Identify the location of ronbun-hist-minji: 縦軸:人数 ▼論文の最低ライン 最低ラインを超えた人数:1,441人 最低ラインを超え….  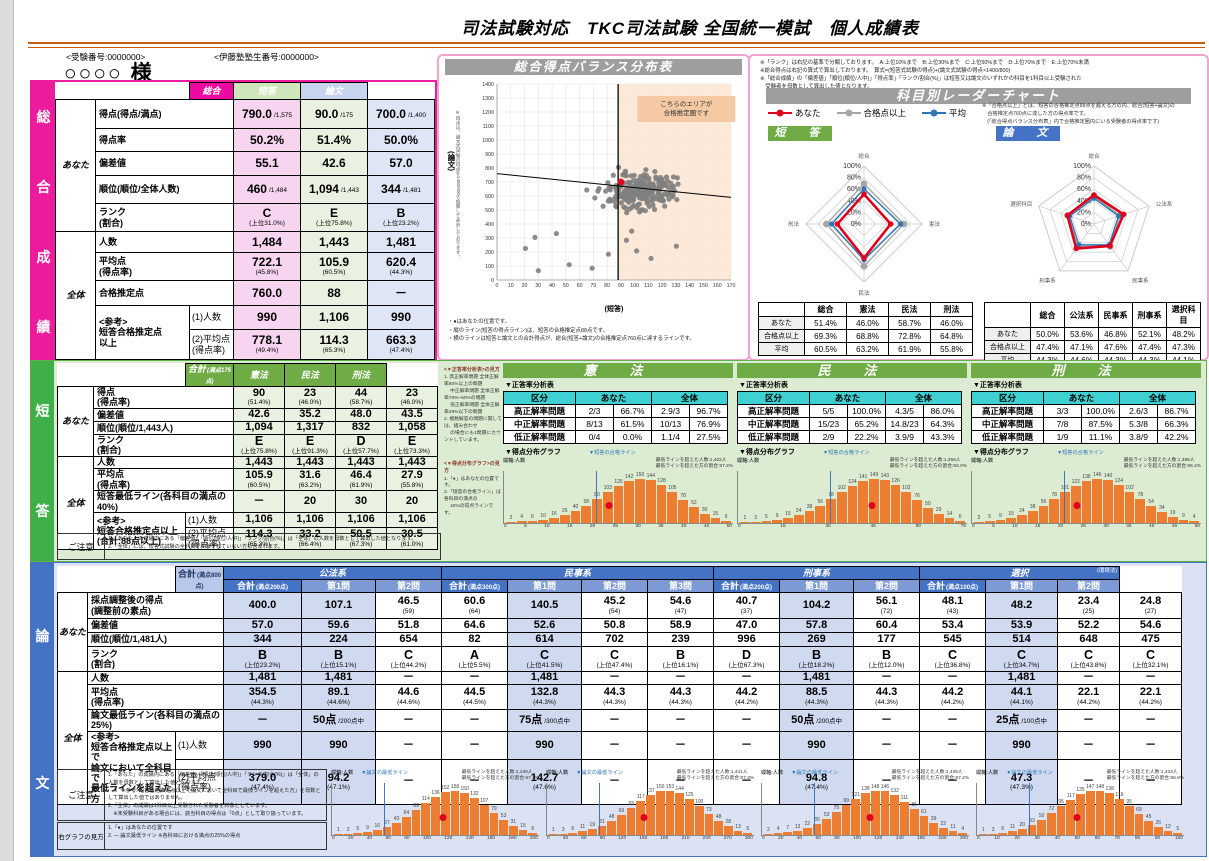
(650, 805).